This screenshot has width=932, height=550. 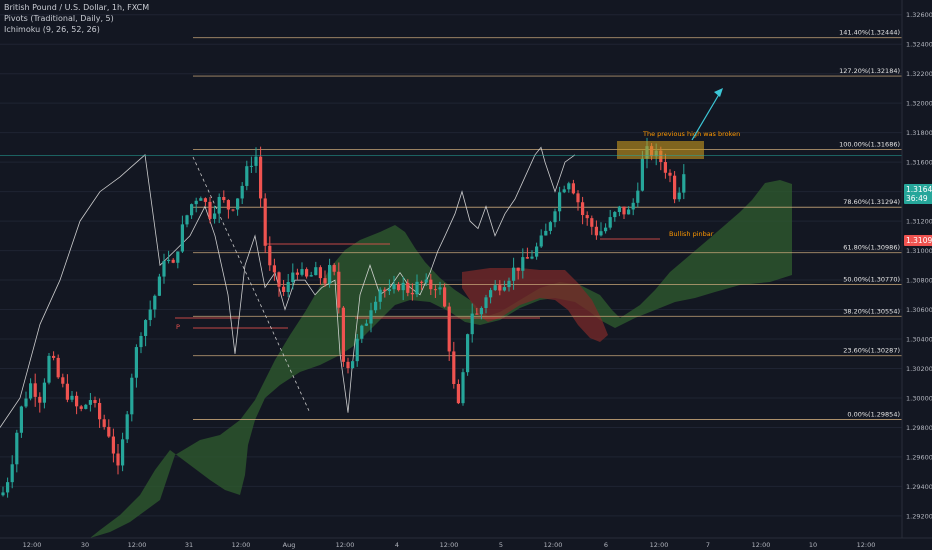 What do you see at coordinates (52, 29) in the screenshot?
I see `ichimoku-indicator-label: Ichimoku (9, 26, 52, 26)` at bounding box center [52, 29].